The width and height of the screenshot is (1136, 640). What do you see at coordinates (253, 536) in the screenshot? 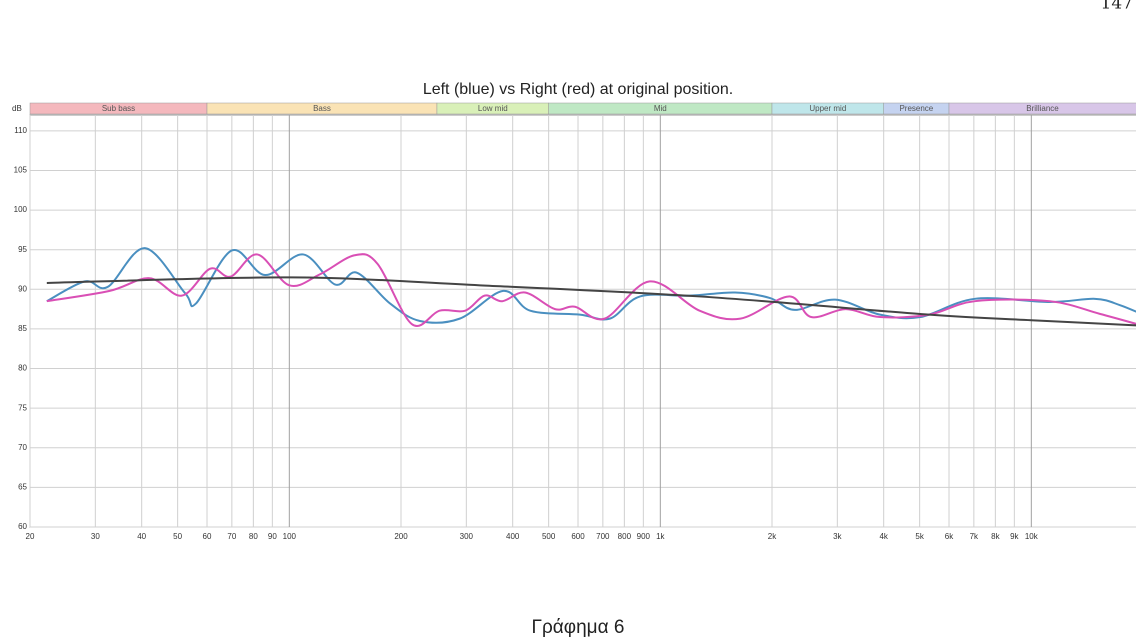
I see `x-tick-label: 80` at bounding box center [253, 536].